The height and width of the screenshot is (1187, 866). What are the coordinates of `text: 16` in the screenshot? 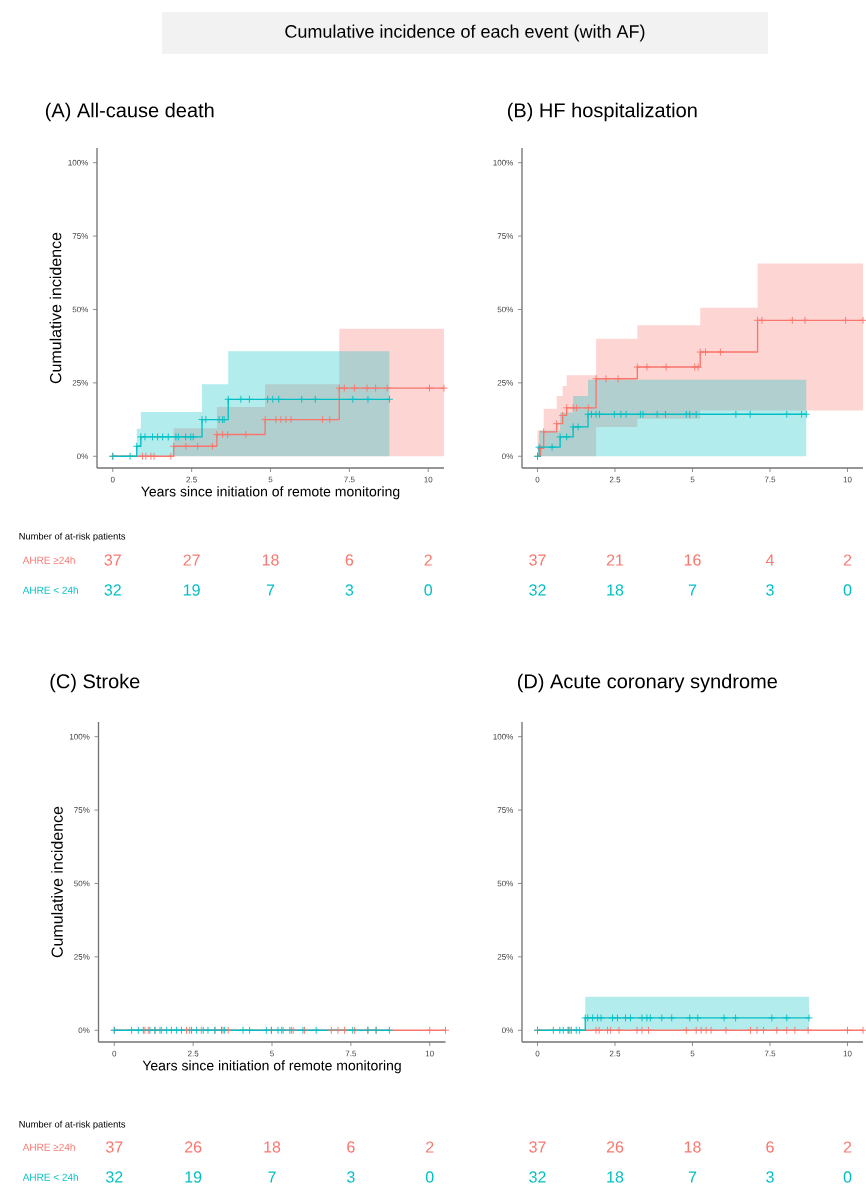 It's located at (692, 560).